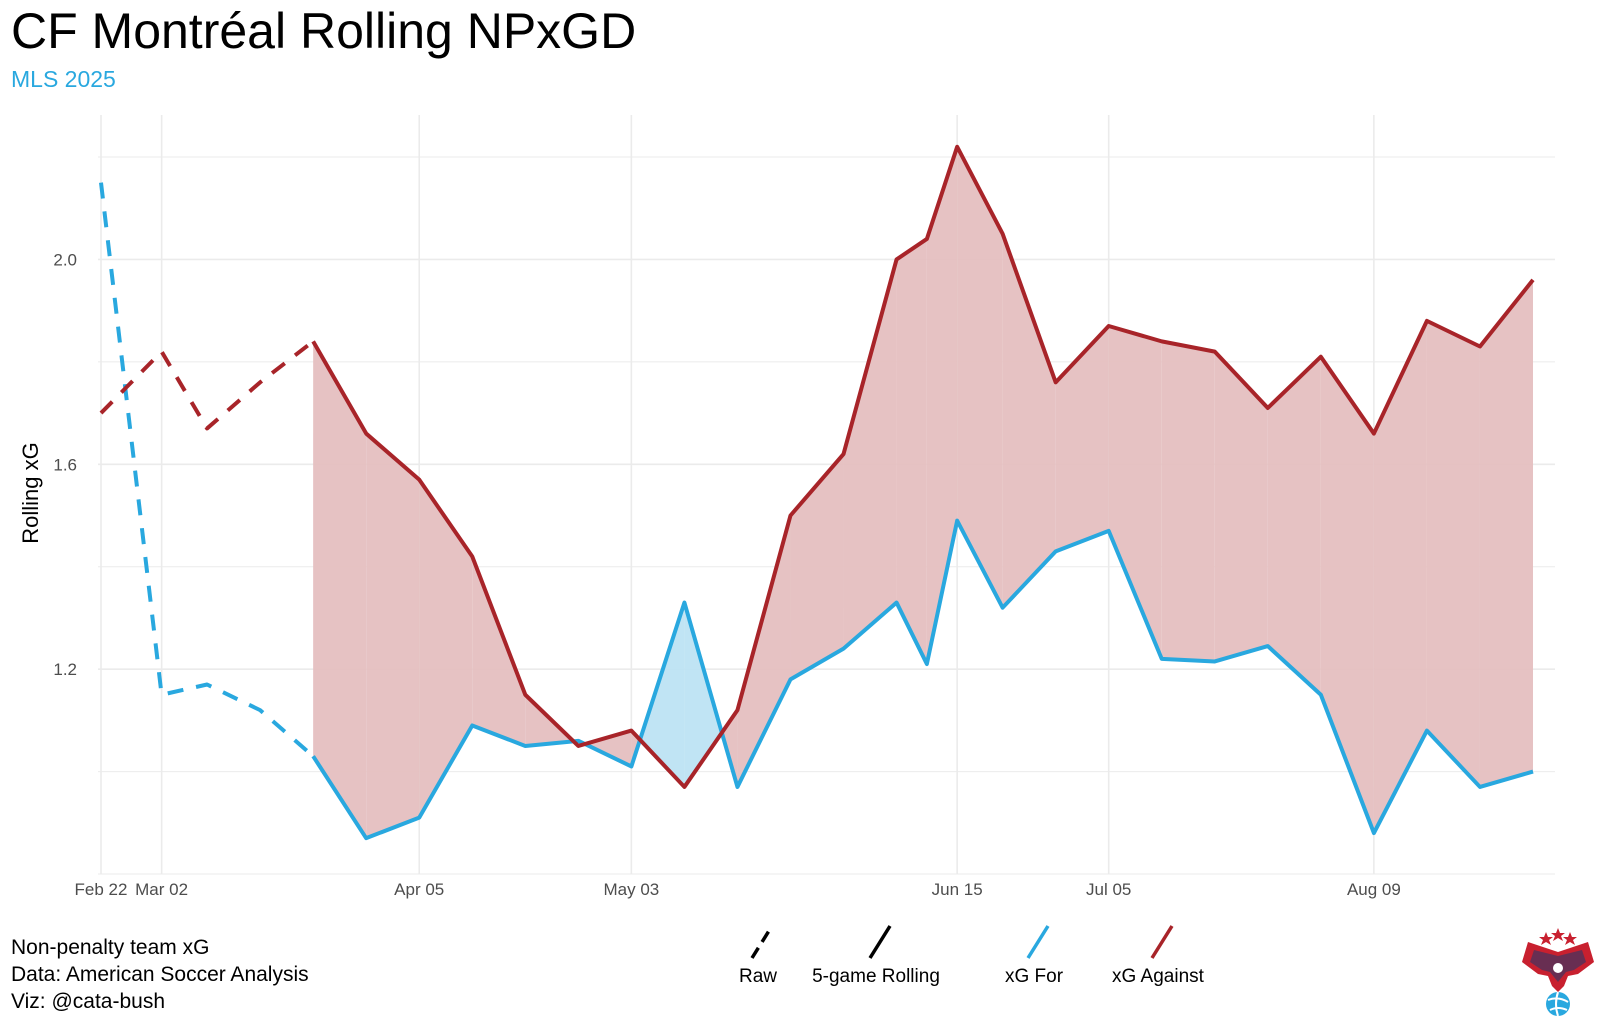 This screenshot has height=1023, width=1600. I want to click on legend-label-1: 5-game Rolling, so click(876, 976).